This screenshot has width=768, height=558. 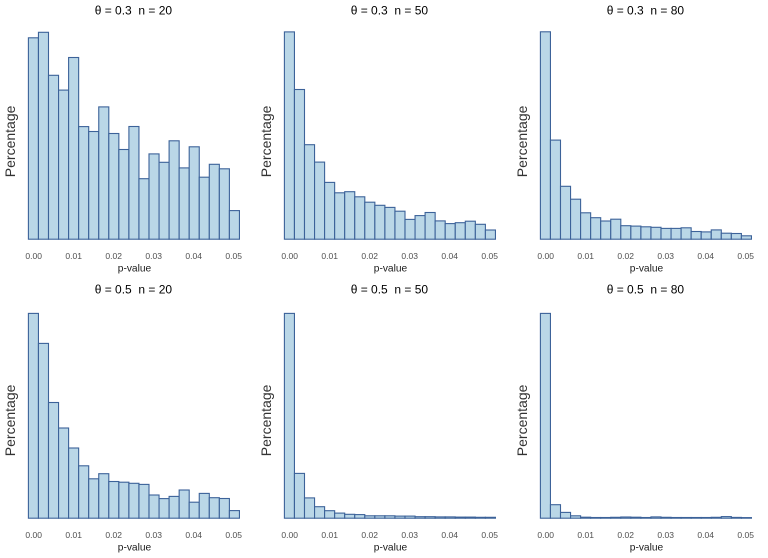 What do you see at coordinates (134, 290) in the screenshot?
I see `svg-text: θ = 0.5 n = 20` at bounding box center [134, 290].